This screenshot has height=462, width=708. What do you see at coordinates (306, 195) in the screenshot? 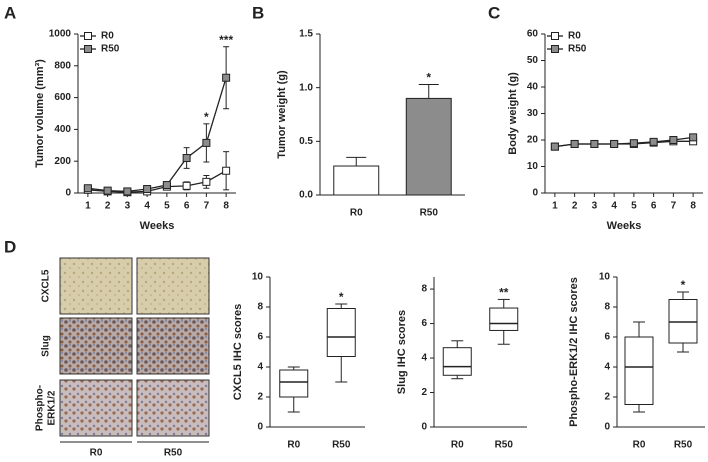
I see `y-tick-label: 0.0` at bounding box center [306, 195].